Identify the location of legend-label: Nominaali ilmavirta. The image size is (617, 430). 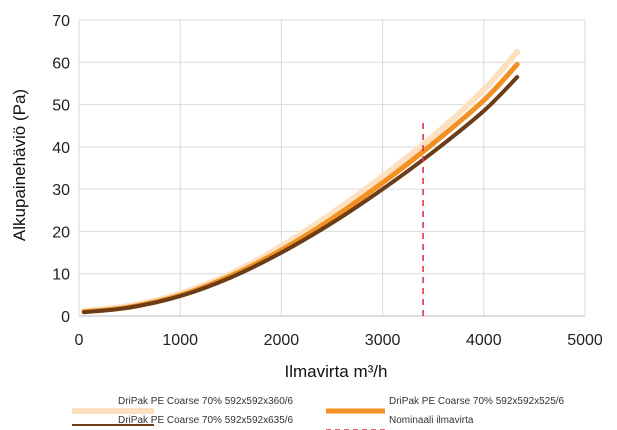
(431, 420).